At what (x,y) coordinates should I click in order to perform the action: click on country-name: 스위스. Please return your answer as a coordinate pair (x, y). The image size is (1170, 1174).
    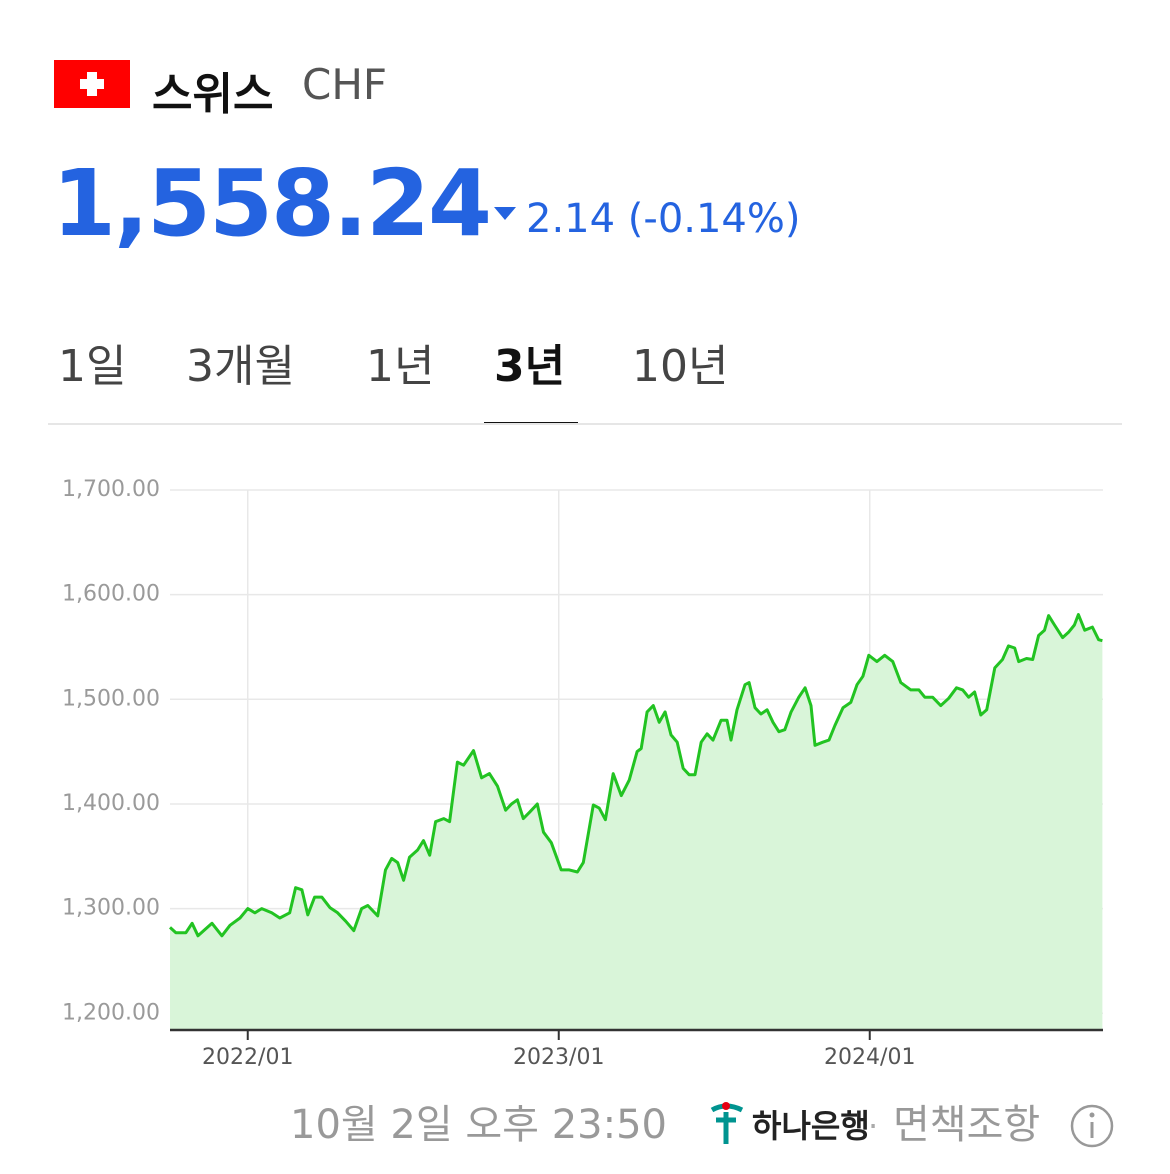
    Looking at the image, I should click on (213, 94).